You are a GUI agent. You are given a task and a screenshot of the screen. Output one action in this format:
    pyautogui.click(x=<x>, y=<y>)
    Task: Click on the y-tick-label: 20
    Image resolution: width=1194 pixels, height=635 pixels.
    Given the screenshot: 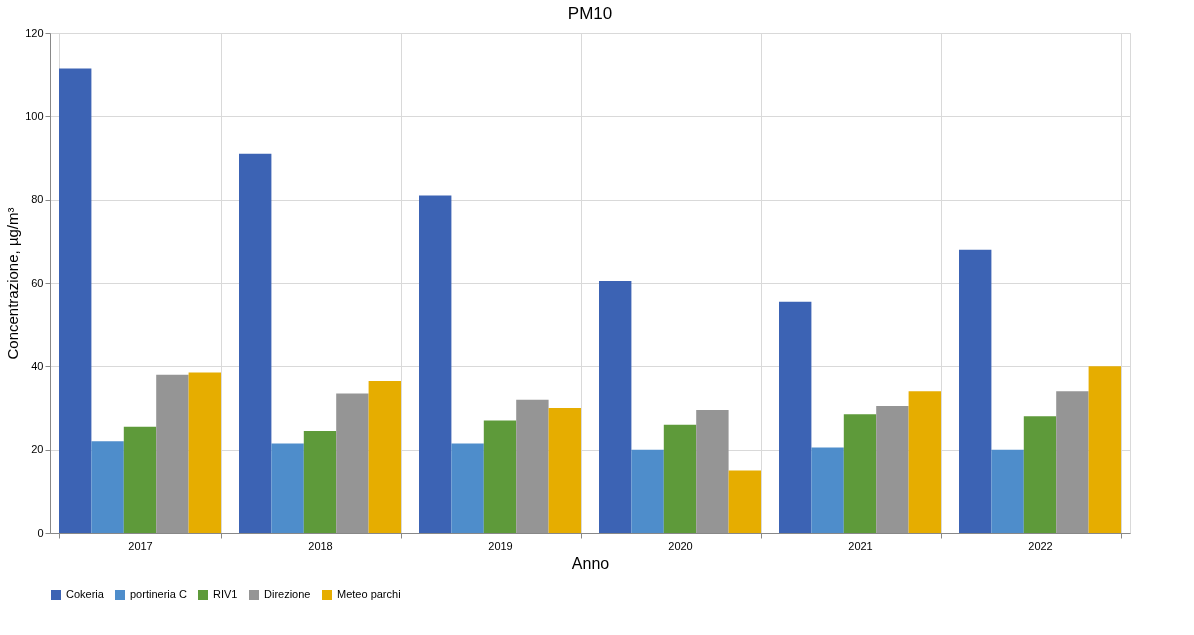 What is the action you would take?
    pyautogui.click(x=37, y=449)
    